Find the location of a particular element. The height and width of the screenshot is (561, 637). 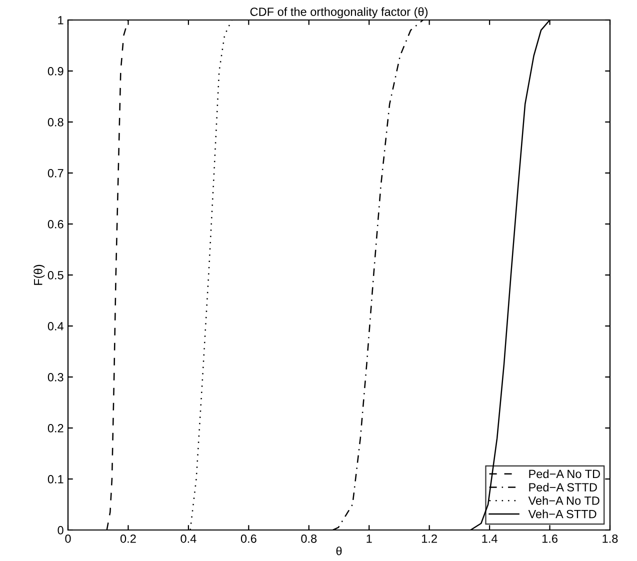

y-tick-label: 0.1 is located at coordinates (56, 479).